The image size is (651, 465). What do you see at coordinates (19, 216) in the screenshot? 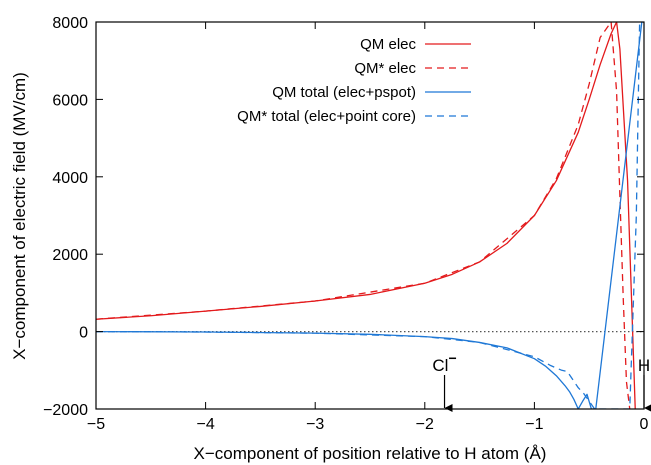
I see `y-axis-label: X−component of electric field (MV/cm)` at bounding box center [19, 216].